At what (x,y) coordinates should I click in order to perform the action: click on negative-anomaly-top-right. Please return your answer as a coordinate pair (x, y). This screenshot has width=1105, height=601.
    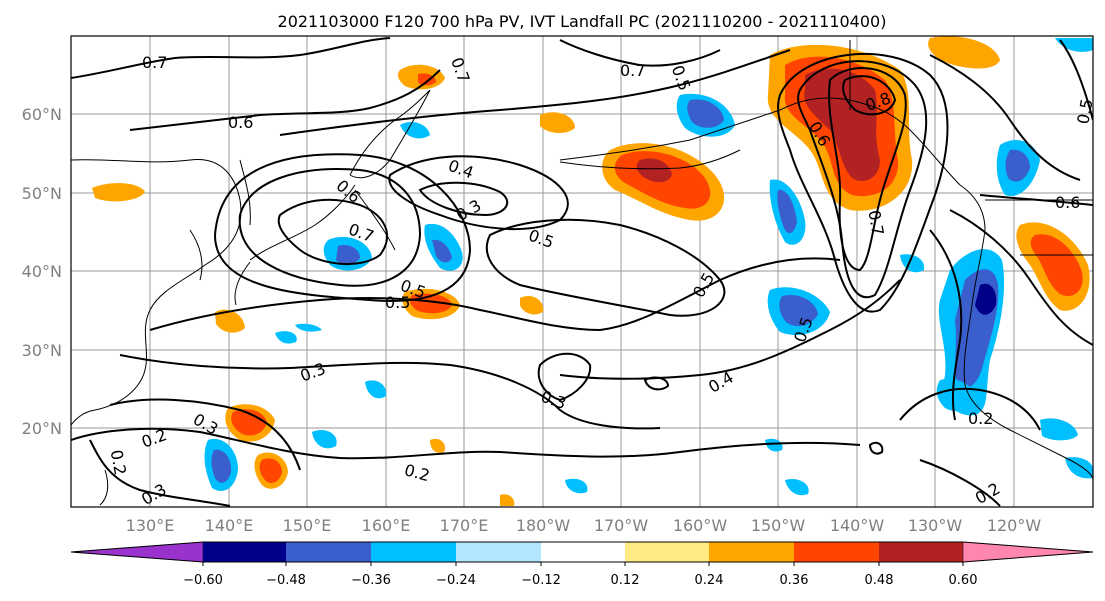
    Looking at the image, I should click on (1074, 45).